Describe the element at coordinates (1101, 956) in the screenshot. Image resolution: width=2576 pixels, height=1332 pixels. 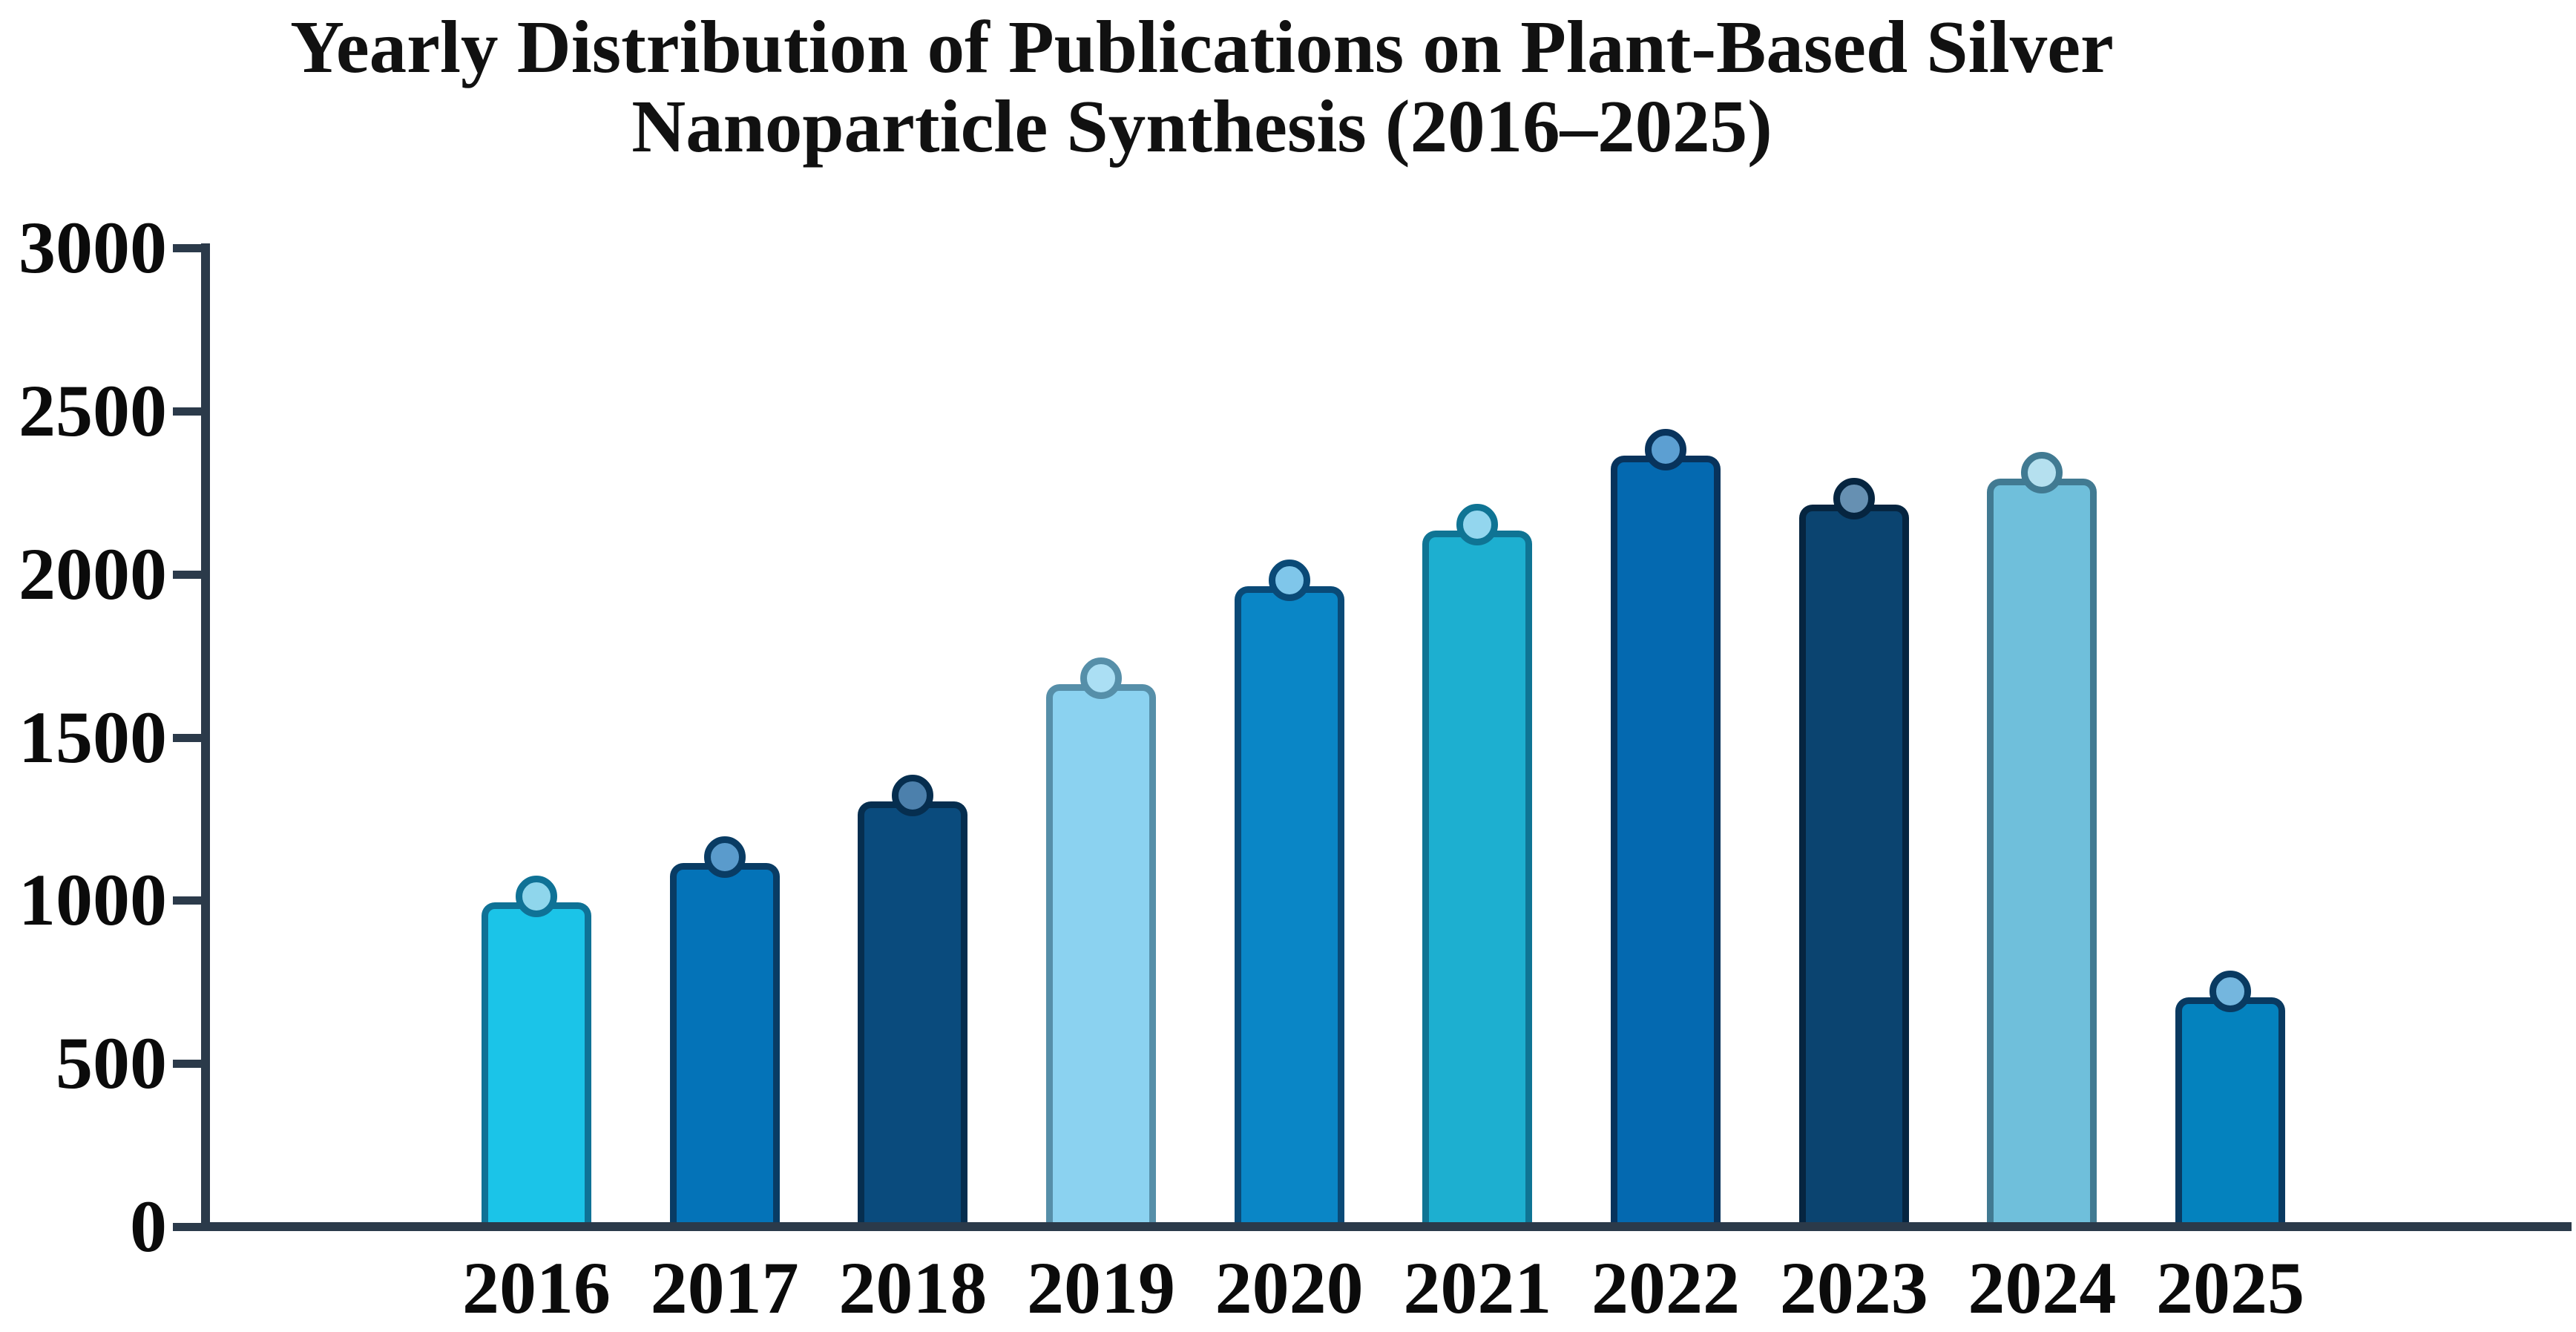
I see `bar-2019` at that location.